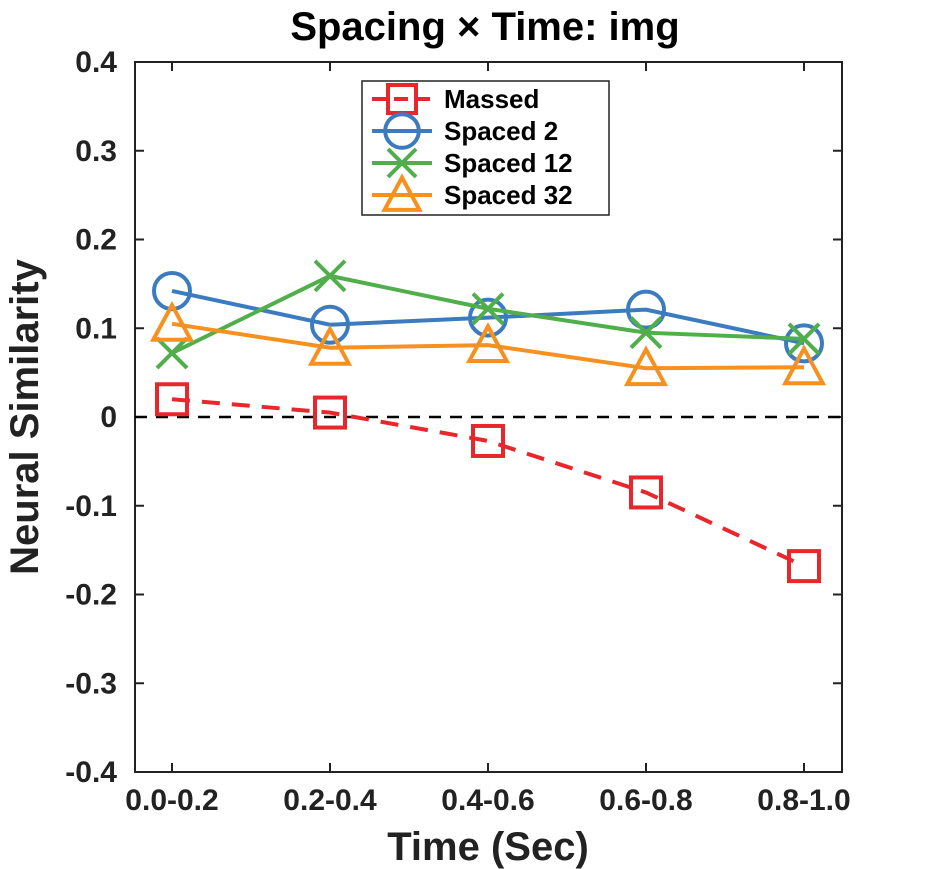 The height and width of the screenshot is (869, 948). What do you see at coordinates (330, 800) in the screenshot?
I see `x-tick-label: 0.2-0.4` at bounding box center [330, 800].